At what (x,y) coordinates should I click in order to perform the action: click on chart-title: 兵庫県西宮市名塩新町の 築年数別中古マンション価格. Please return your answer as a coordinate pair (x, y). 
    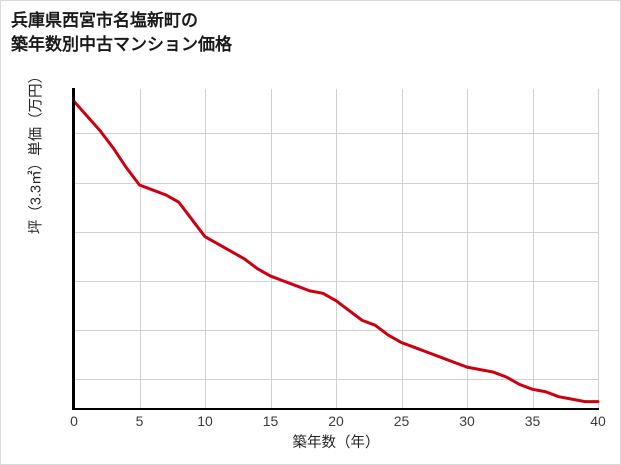
    Looking at the image, I should click on (121, 33).